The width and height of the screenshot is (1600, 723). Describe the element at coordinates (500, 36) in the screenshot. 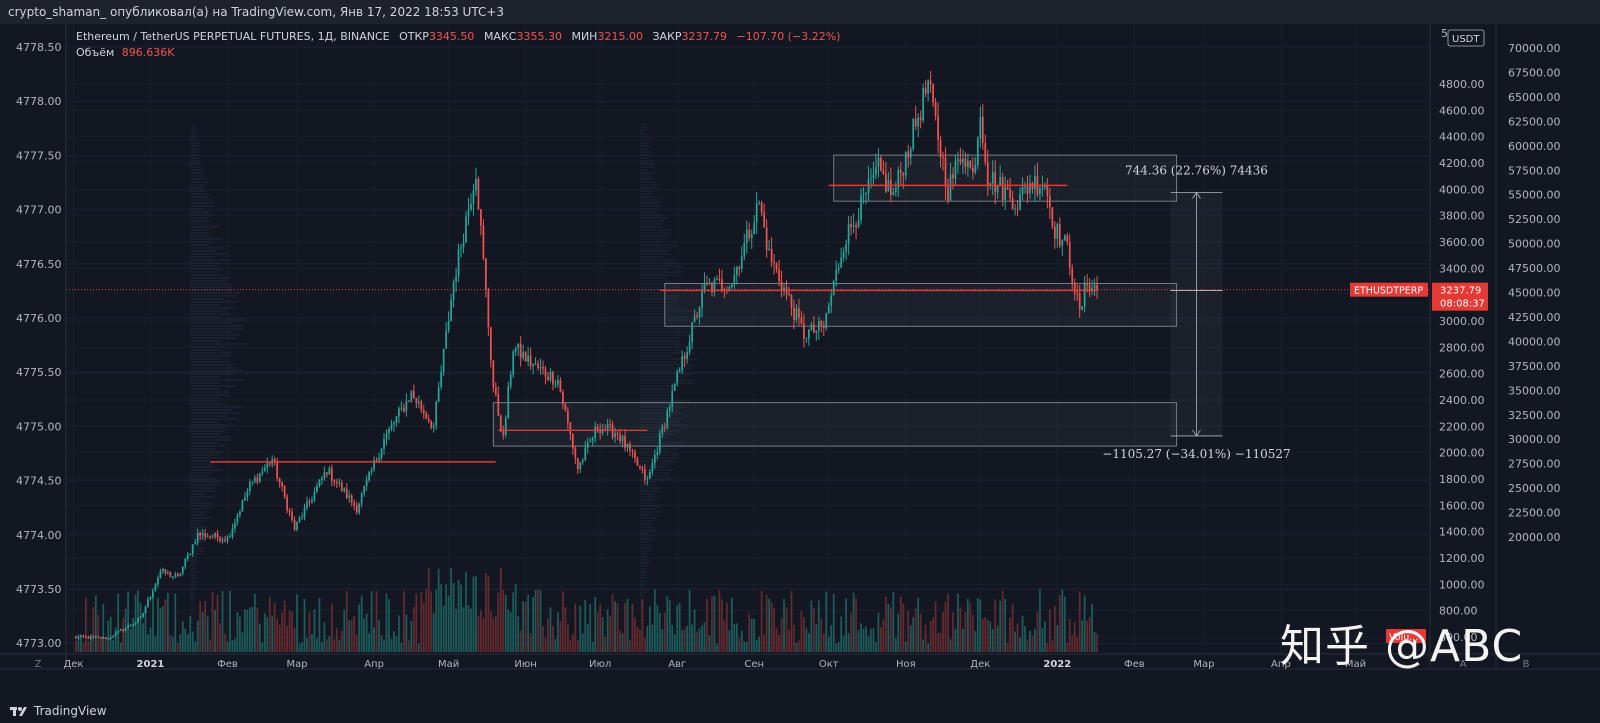

I see `legend-high-label: МАКС` at that location.